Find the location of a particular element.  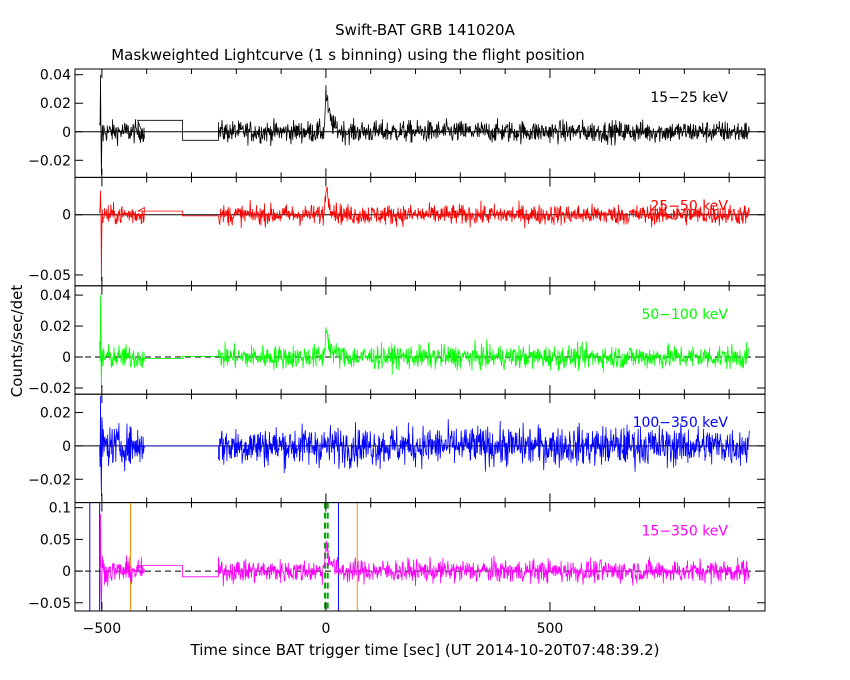

y-tick-label: 0.05 is located at coordinates (55, 540).